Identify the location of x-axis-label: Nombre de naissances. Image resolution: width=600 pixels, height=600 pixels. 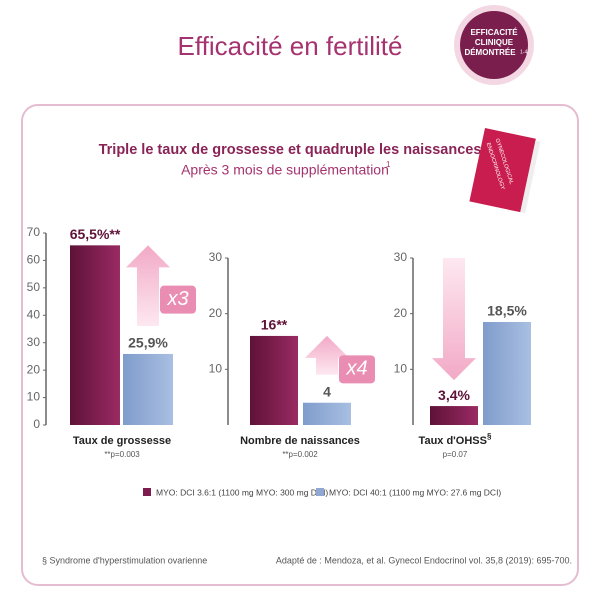
(300, 441).